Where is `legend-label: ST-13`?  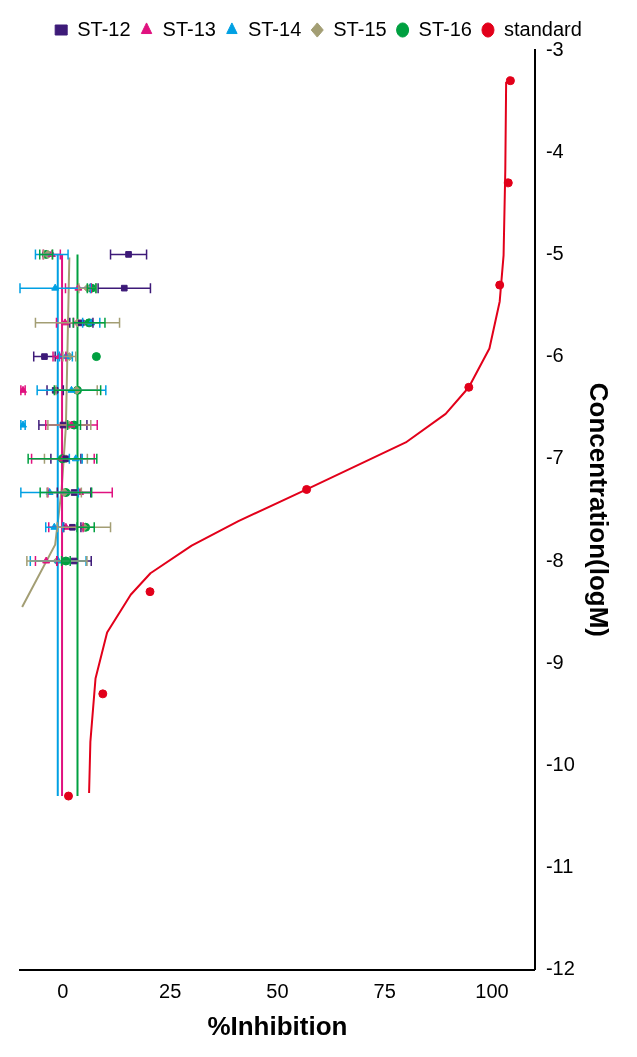
legend-label: ST-13 is located at coordinates (189, 28).